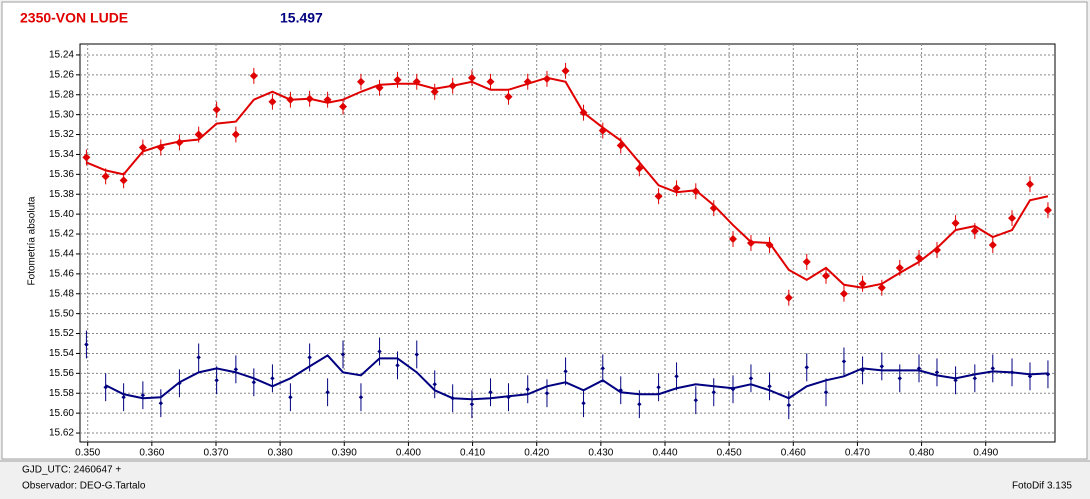  What do you see at coordinates (408, 453) in the screenshot?
I see `x-tick-label: 0.400` at bounding box center [408, 453].